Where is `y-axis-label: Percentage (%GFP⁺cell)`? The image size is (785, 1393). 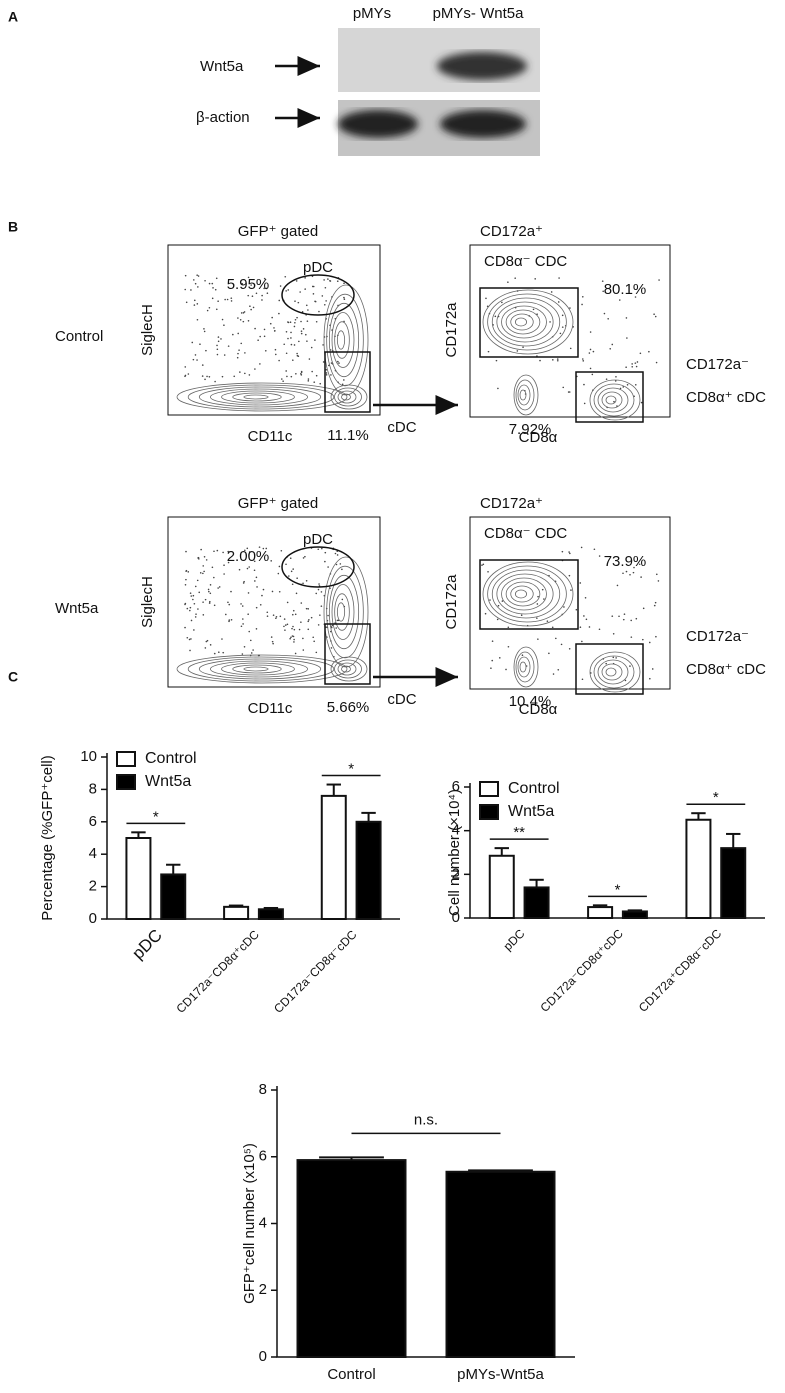
y-axis-label: Percentage (%GFP⁺cell) is located at coordinates (47, 837).